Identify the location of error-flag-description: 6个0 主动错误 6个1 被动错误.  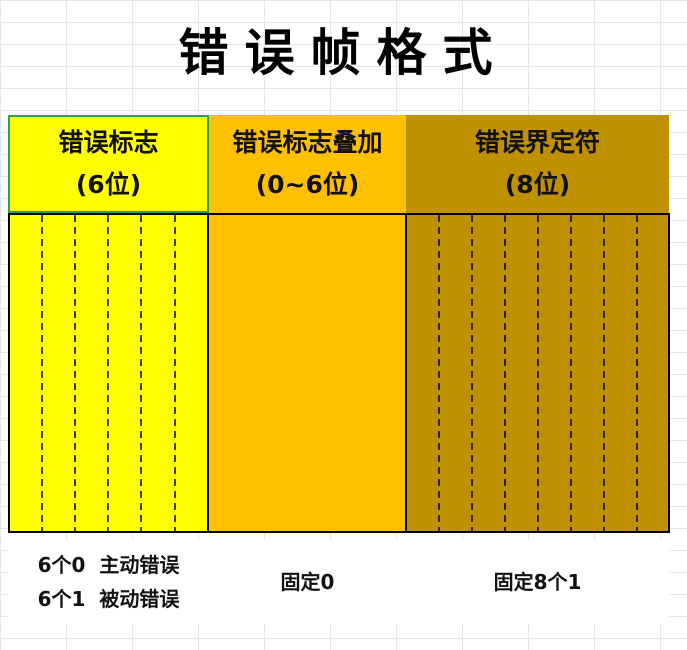
(108, 582).